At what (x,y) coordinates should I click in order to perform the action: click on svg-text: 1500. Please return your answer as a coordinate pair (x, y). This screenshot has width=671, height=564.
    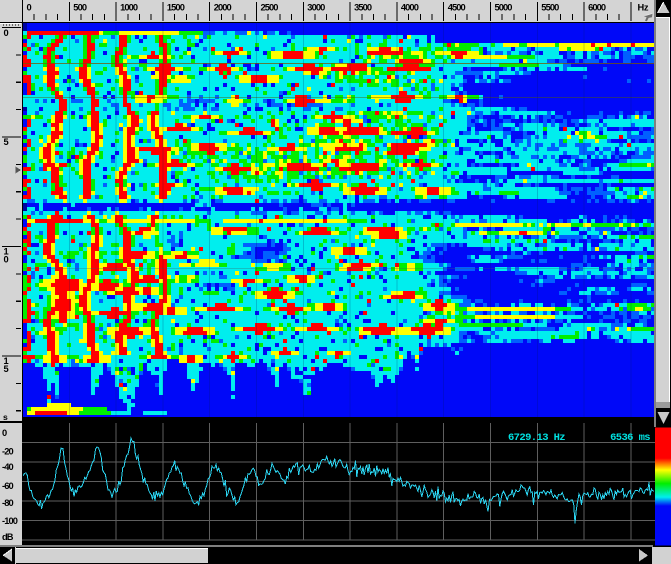
    Looking at the image, I should click on (176, 7).